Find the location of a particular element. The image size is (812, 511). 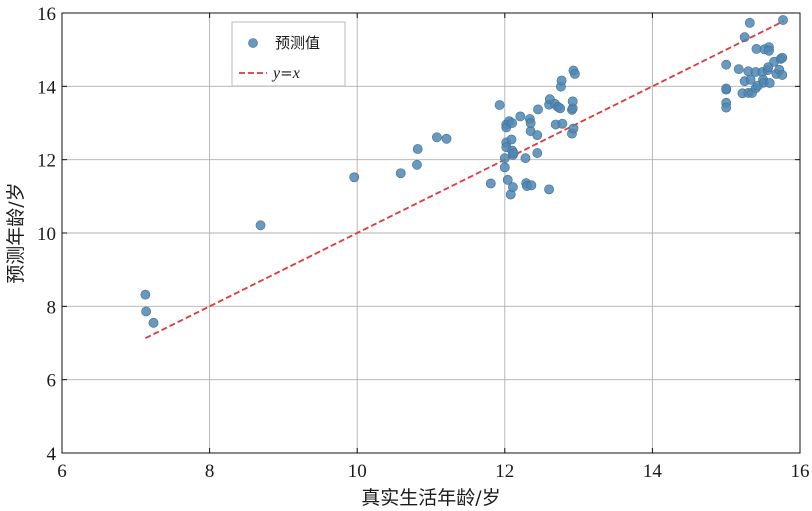

x-tick-labels: 6 8 10 12 14 16 is located at coordinates (433, 471).